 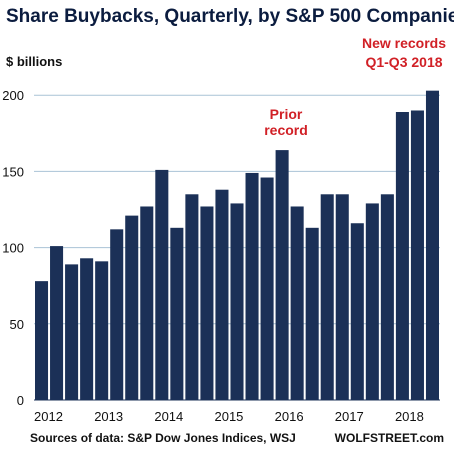 I want to click on y-tick-150: 150, so click(x=13, y=171).